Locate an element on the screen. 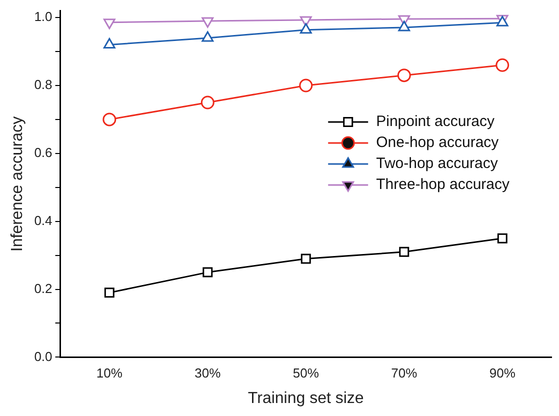  y-tick-label: 0.2 is located at coordinates (43, 288).